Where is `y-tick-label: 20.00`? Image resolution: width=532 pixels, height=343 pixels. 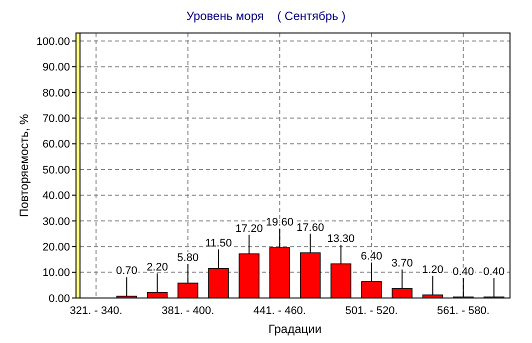 y-tick-label: 20.00 is located at coordinates (56, 247).